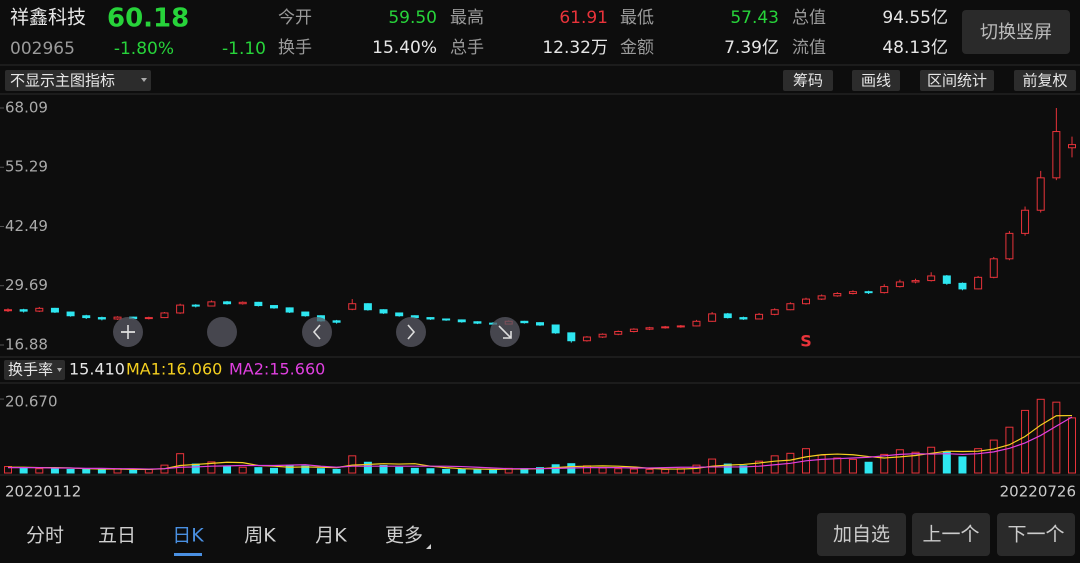  I want to click on price: 60.18, so click(148, 19).